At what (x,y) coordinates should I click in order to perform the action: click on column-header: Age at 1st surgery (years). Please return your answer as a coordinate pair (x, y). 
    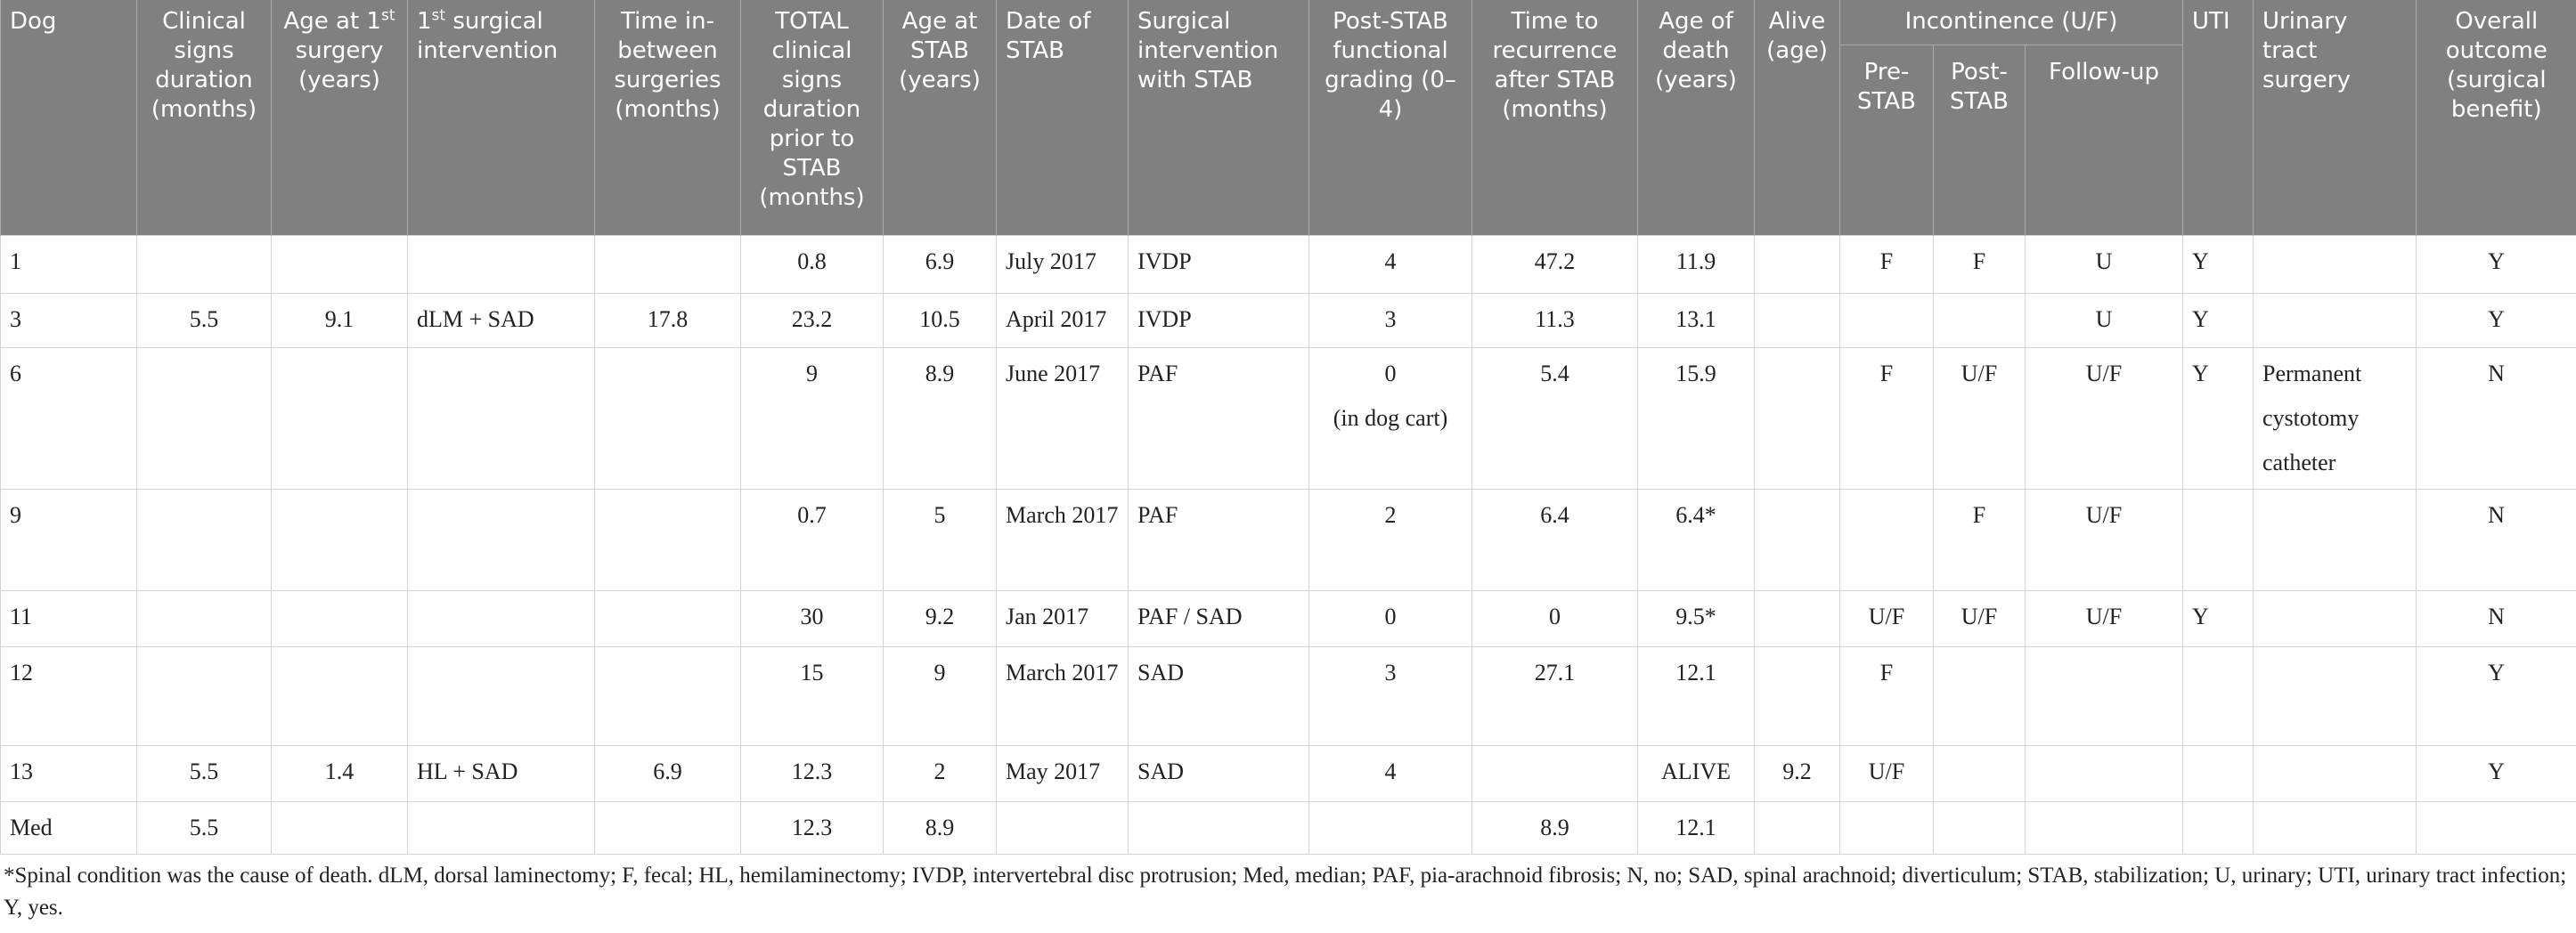
    Looking at the image, I should click on (340, 118).